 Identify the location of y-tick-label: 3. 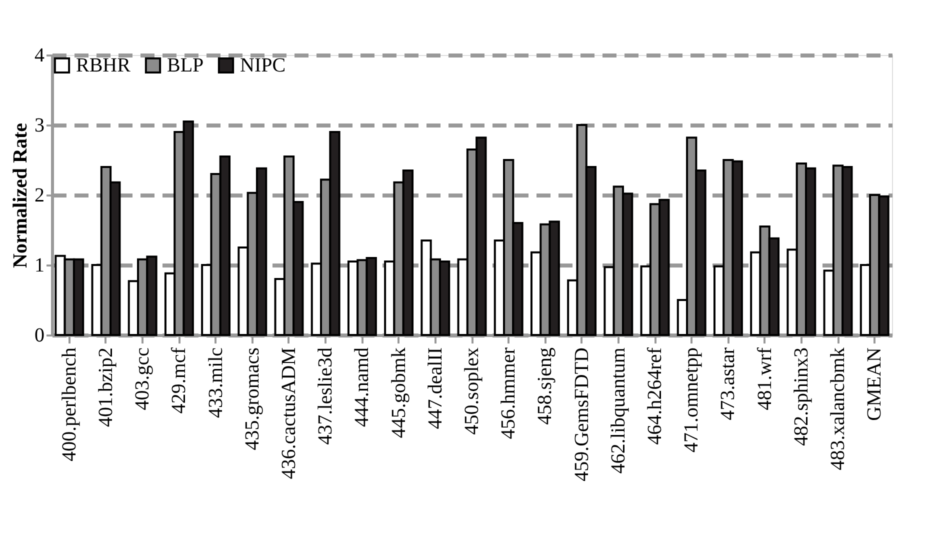
(39, 125).